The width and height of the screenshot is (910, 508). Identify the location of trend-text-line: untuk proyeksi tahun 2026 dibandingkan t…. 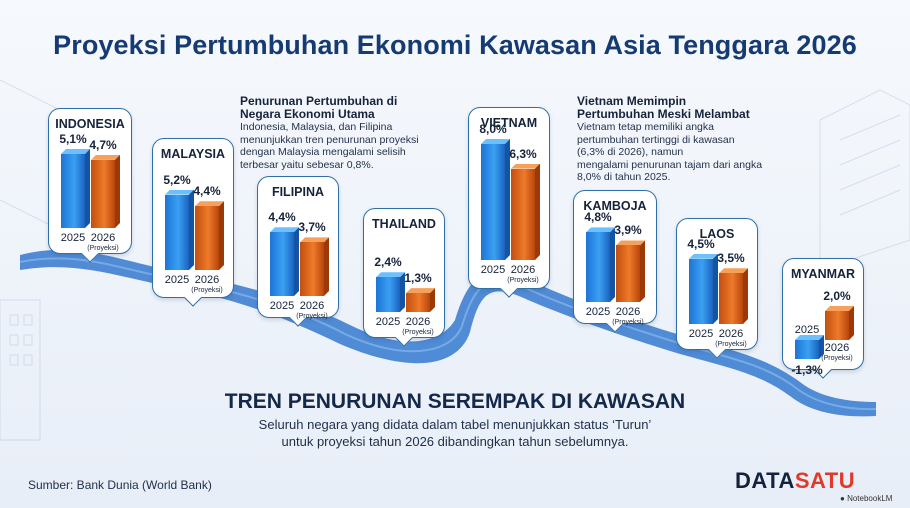
(455, 441).